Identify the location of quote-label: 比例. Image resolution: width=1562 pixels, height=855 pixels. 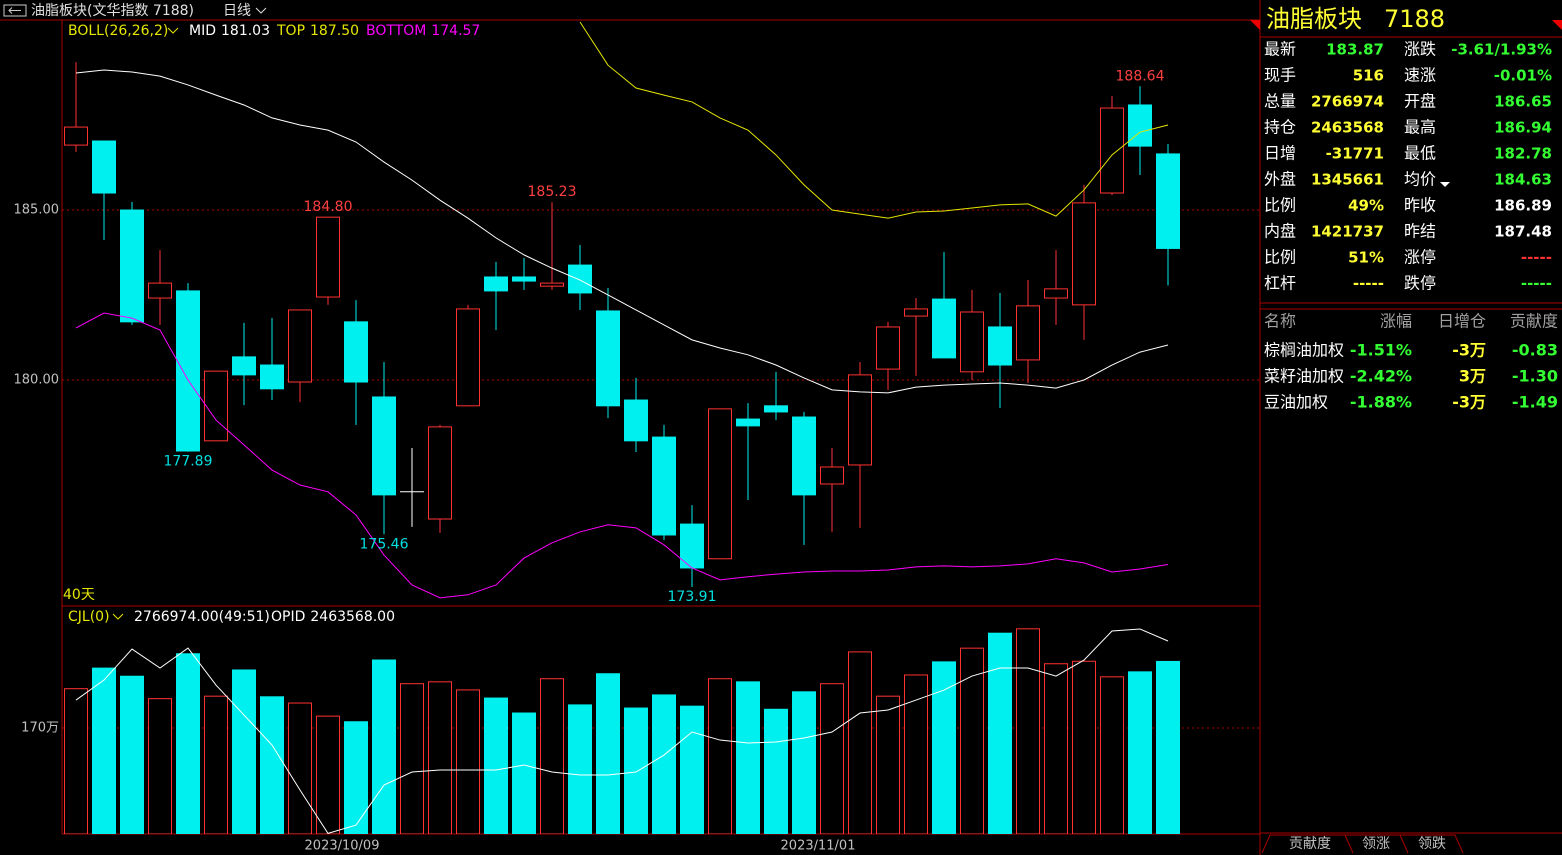
(1280, 257).